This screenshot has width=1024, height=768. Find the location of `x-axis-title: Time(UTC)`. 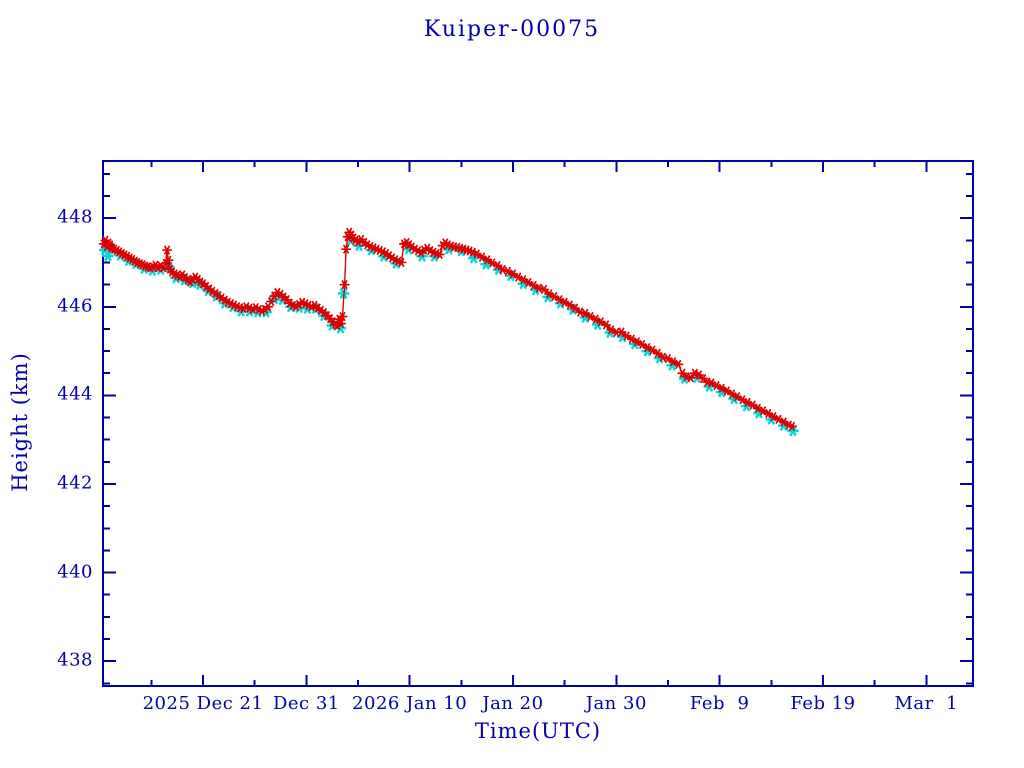

x-axis-title: Time(UTC) is located at coordinates (538, 731).